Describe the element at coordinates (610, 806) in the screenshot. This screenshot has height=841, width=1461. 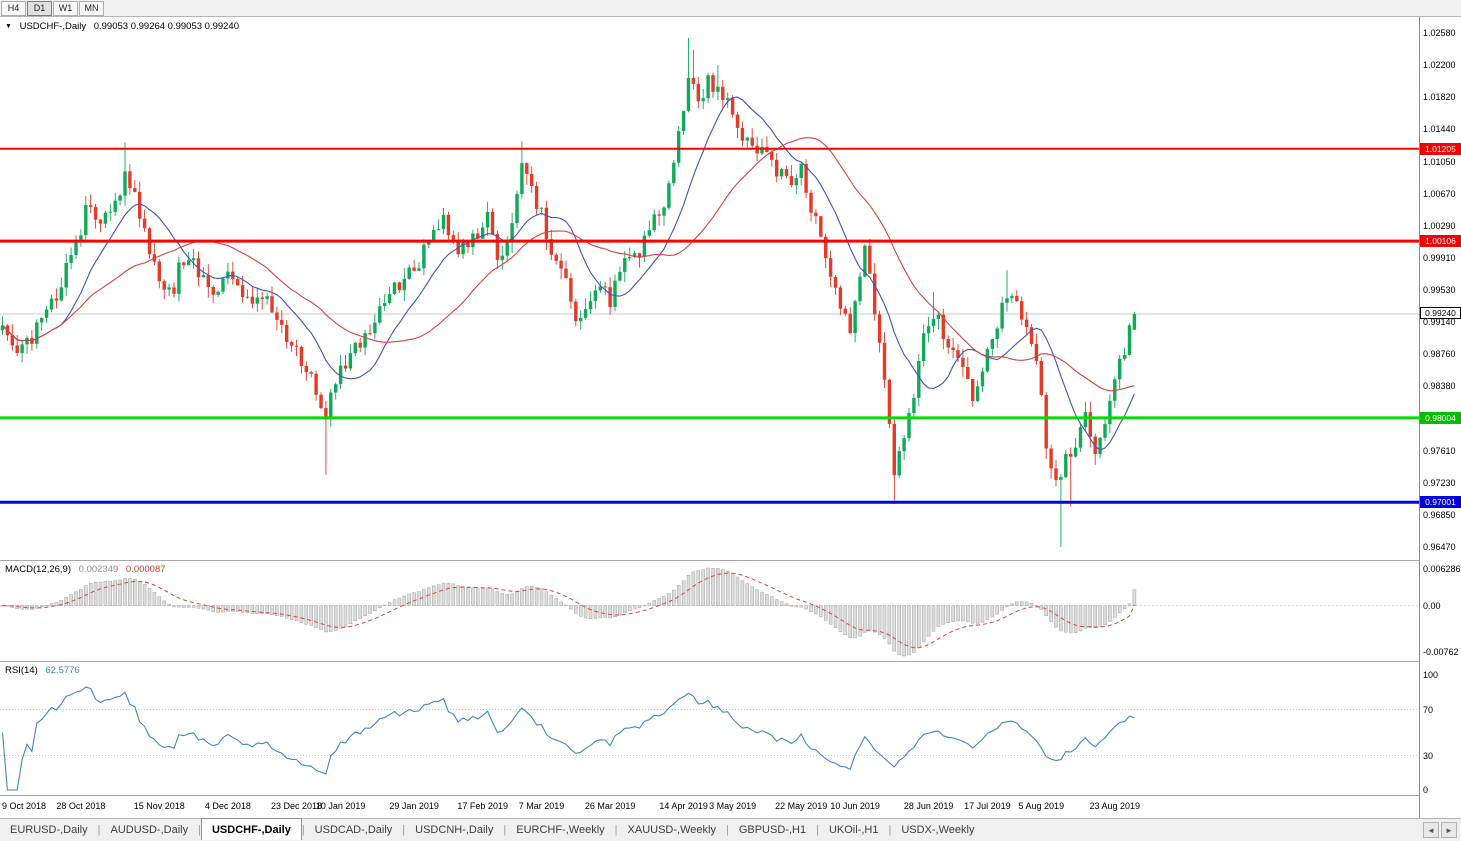
I see `date-axis-label: 26 Mar 2019` at that location.